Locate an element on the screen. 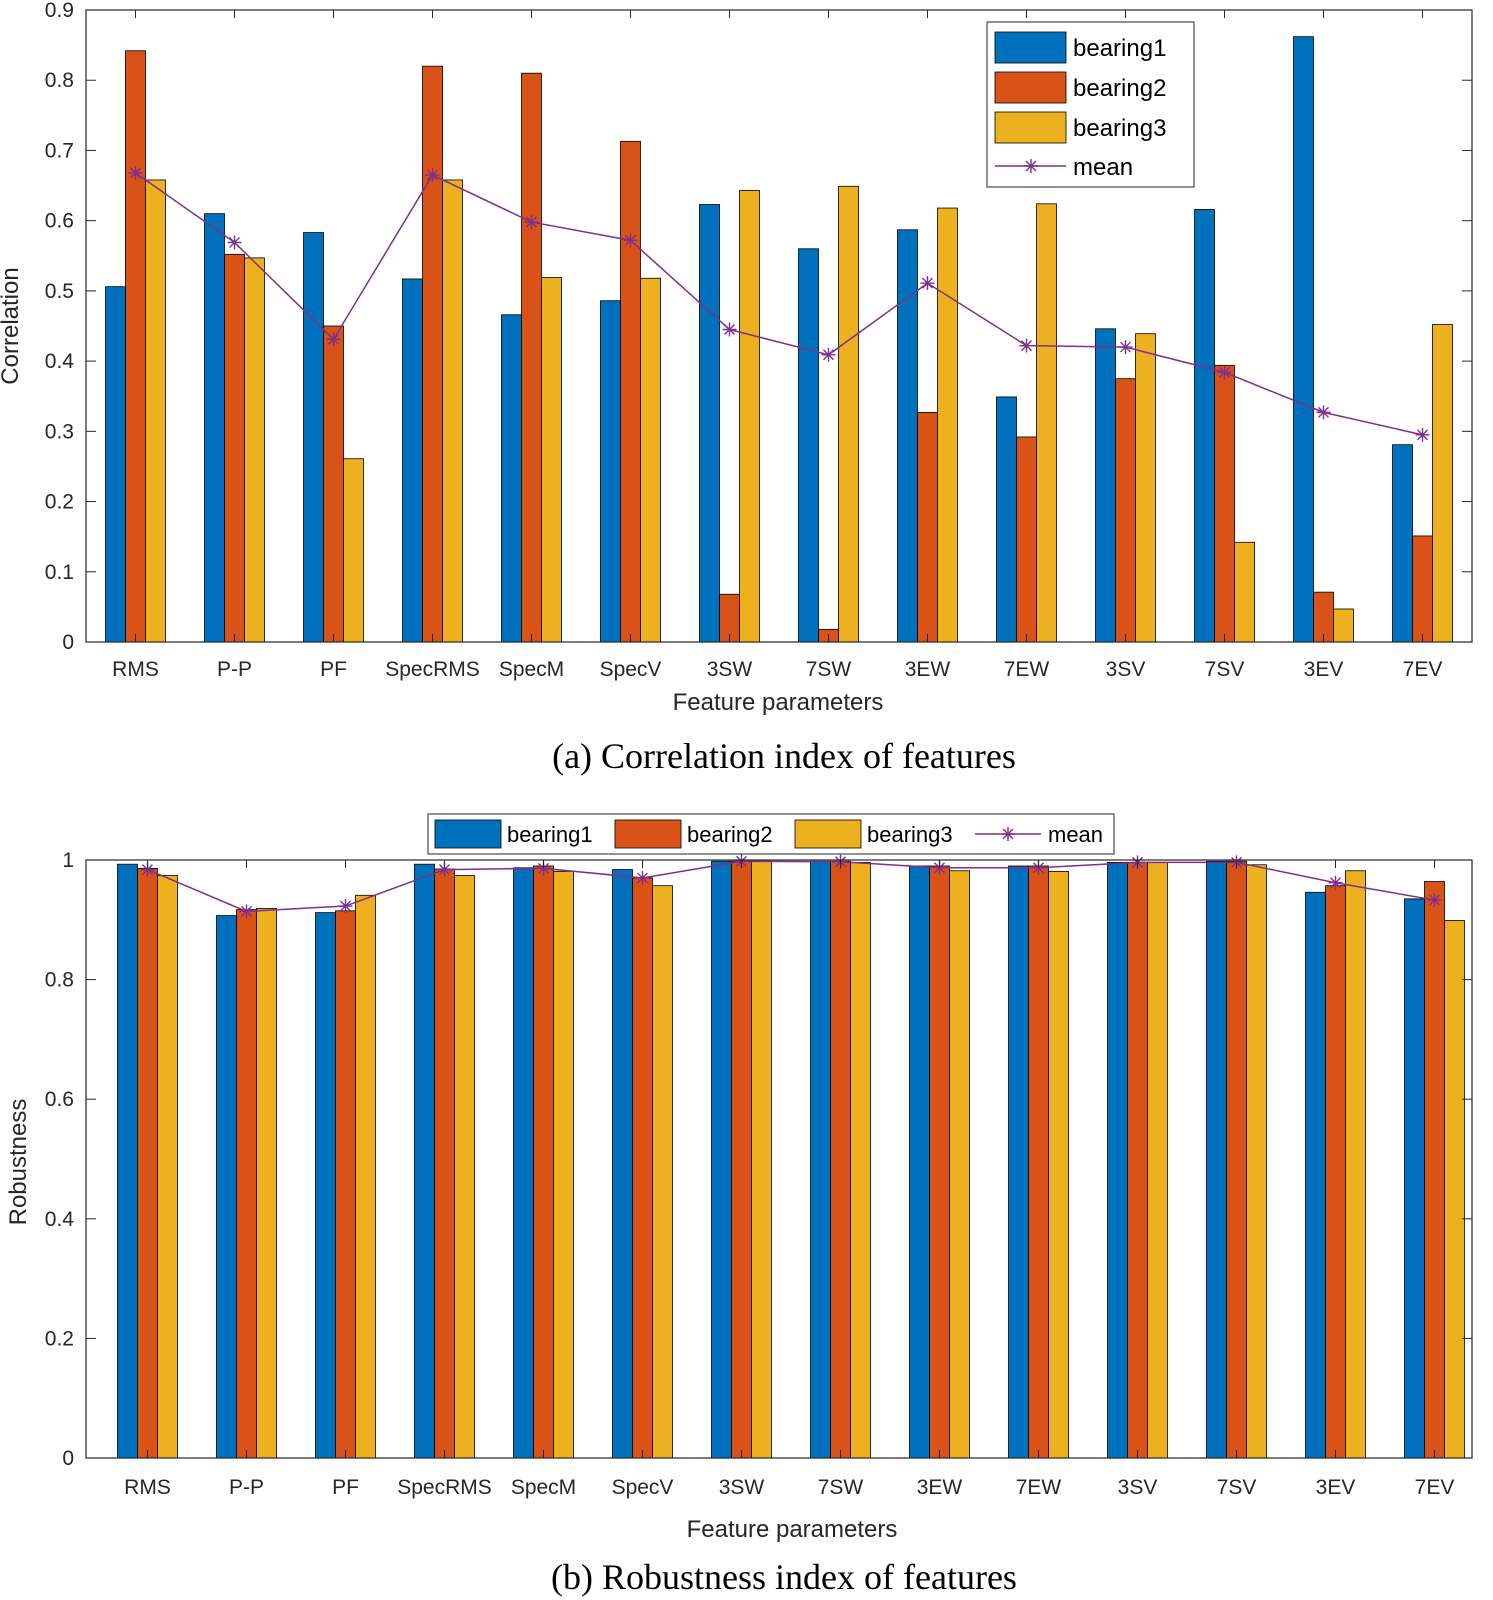  bar-bearing3-SpecRMS is located at coordinates (464, 1167).